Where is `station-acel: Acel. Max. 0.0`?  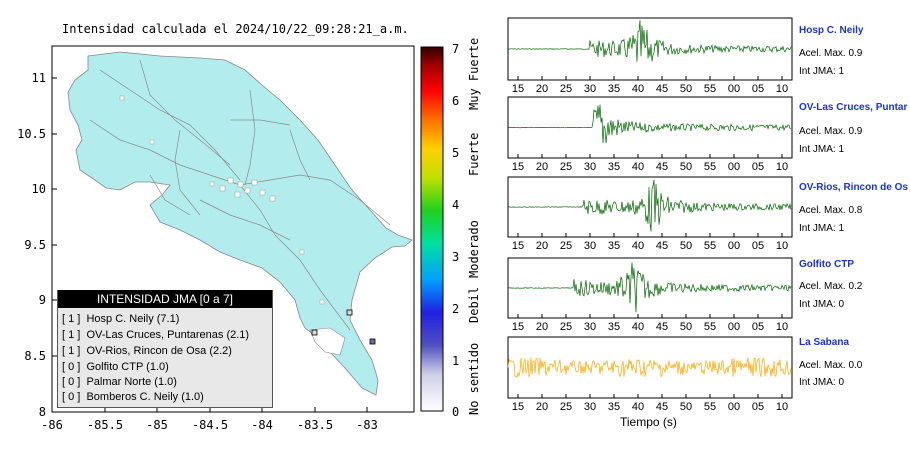
station-acel: Acel. Max. 0.0 is located at coordinates (831, 365).